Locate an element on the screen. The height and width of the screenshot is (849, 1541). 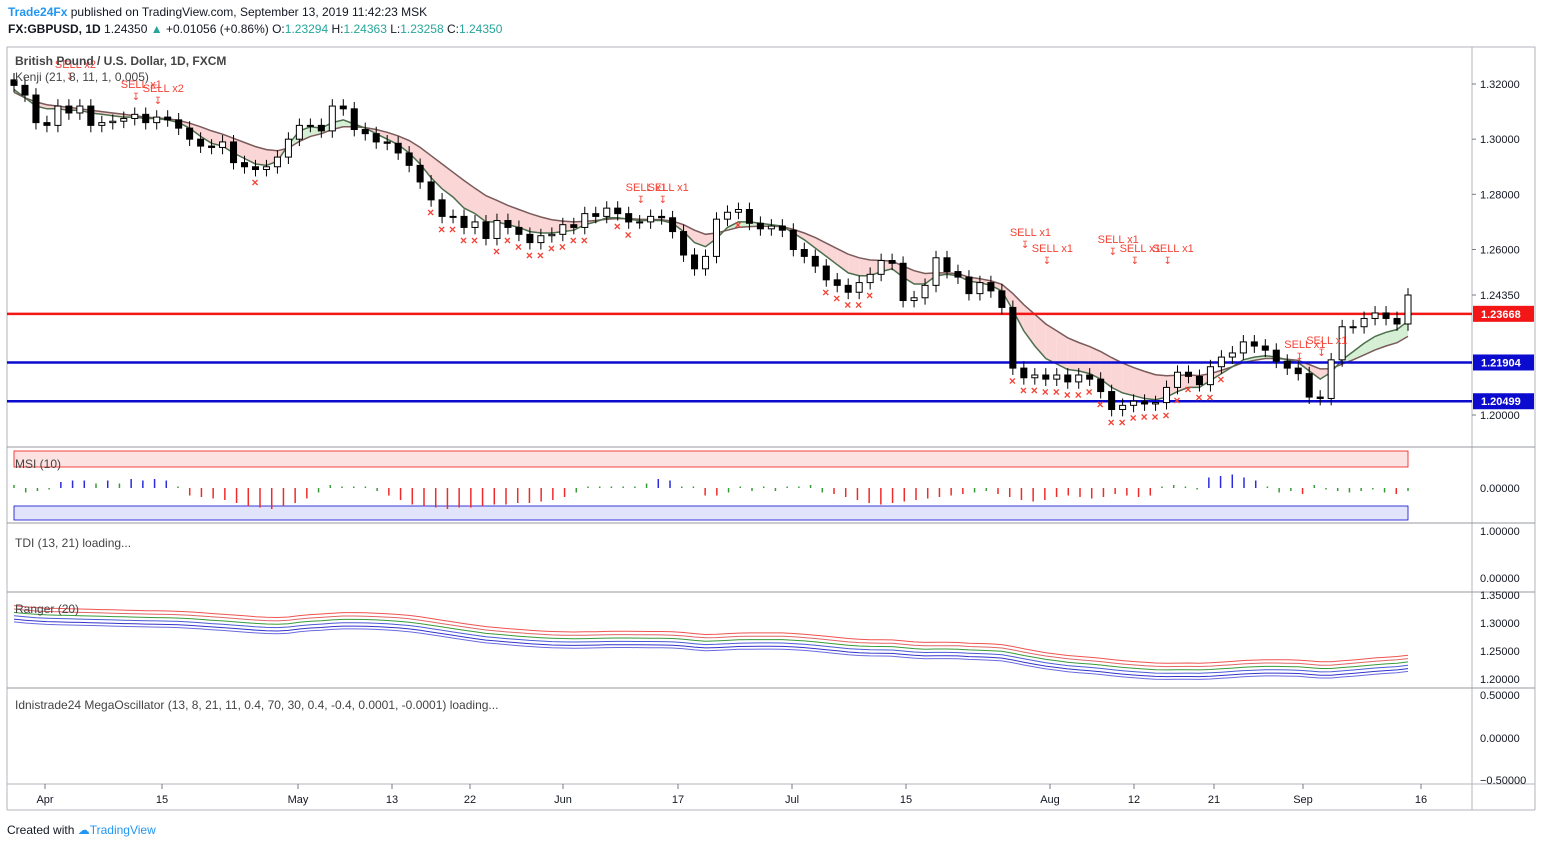
high-value: 1.24363 is located at coordinates (365, 29).